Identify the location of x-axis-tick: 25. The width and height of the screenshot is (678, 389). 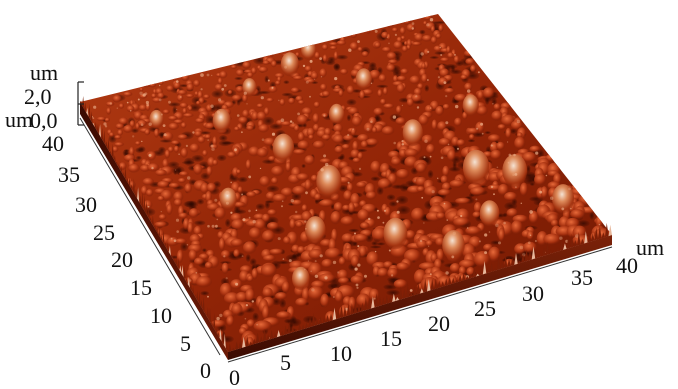
(485, 308).